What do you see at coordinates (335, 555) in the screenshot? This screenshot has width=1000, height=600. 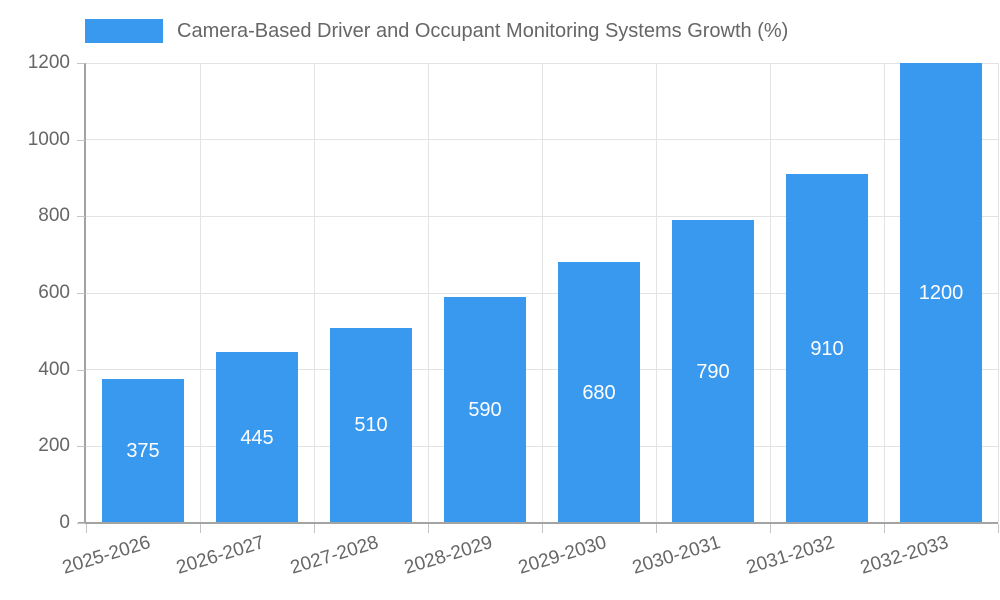 I see `x-tick-label: 2027-2028` at bounding box center [335, 555].